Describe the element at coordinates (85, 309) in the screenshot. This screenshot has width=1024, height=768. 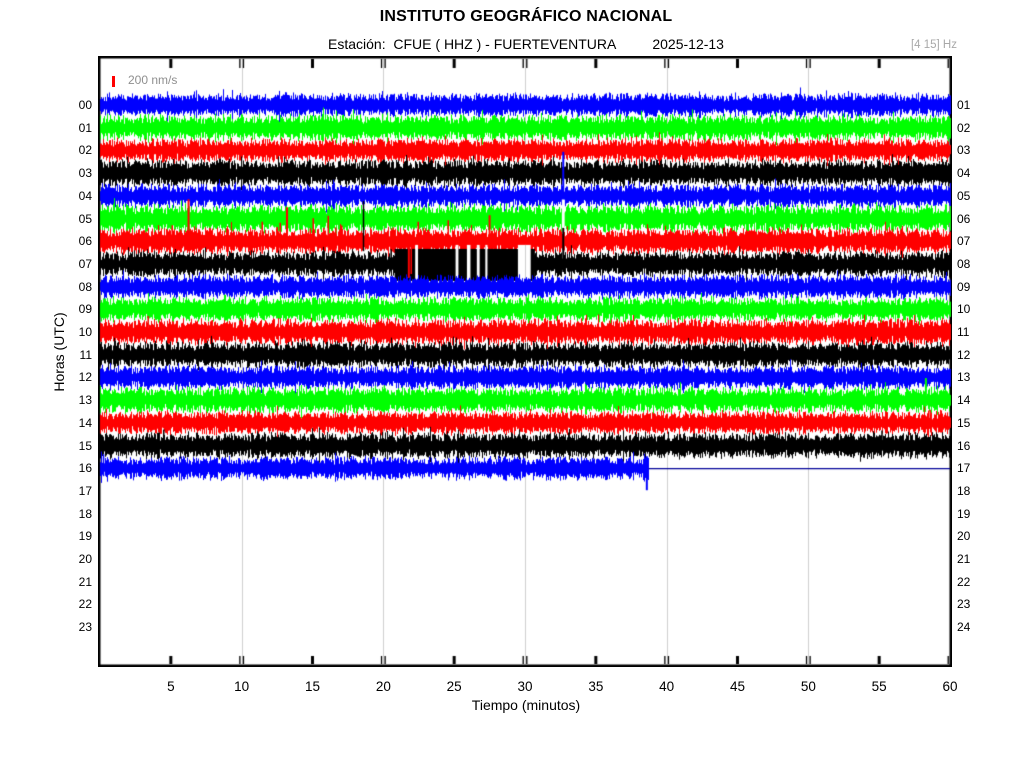
I see `hour-label-left: 09` at that location.